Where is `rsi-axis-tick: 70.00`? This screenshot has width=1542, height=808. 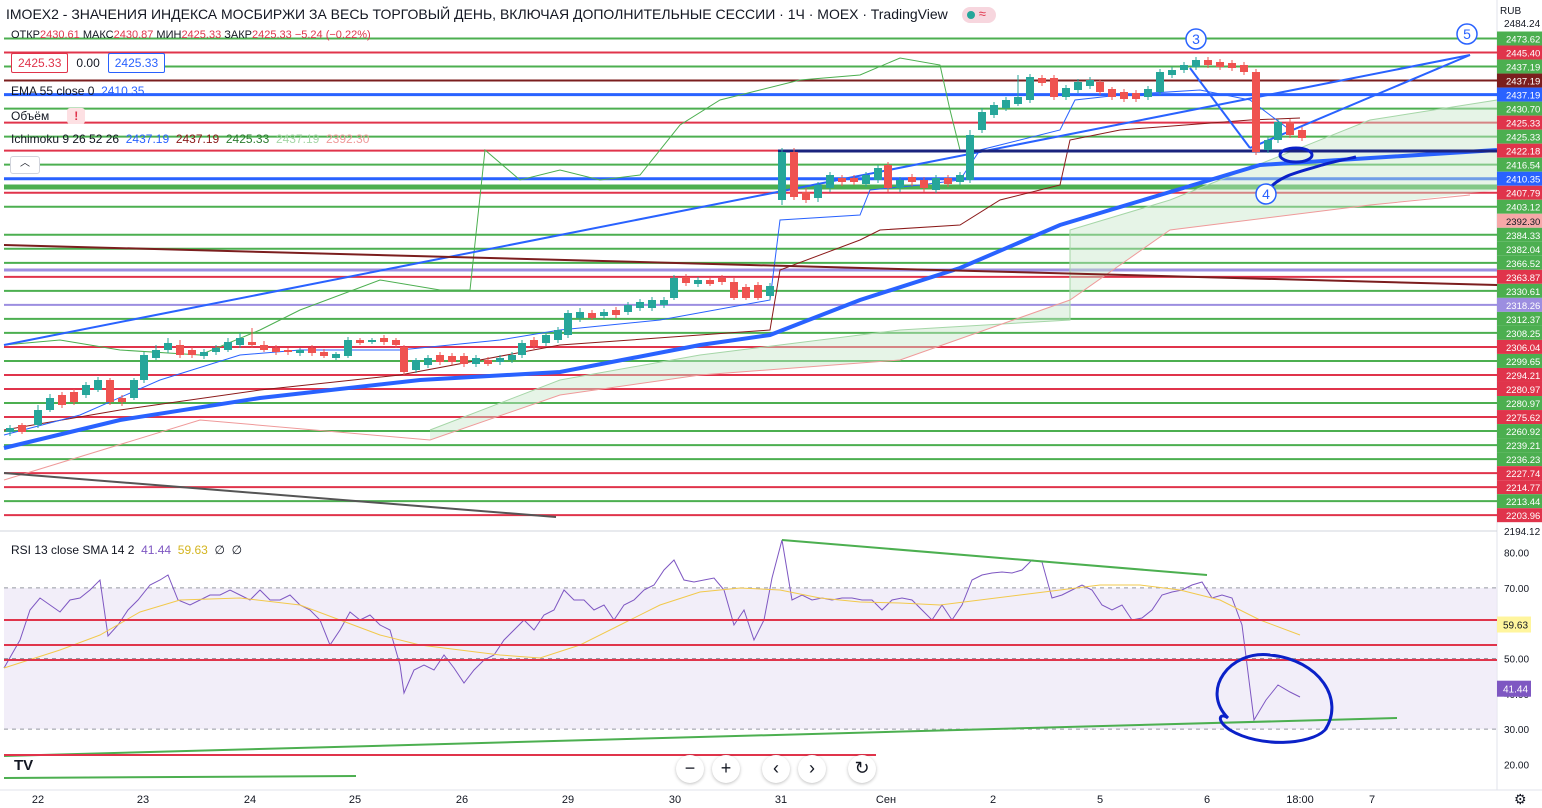
rsi-axis-tick: 70.00 is located at coordinates (1516, 589).